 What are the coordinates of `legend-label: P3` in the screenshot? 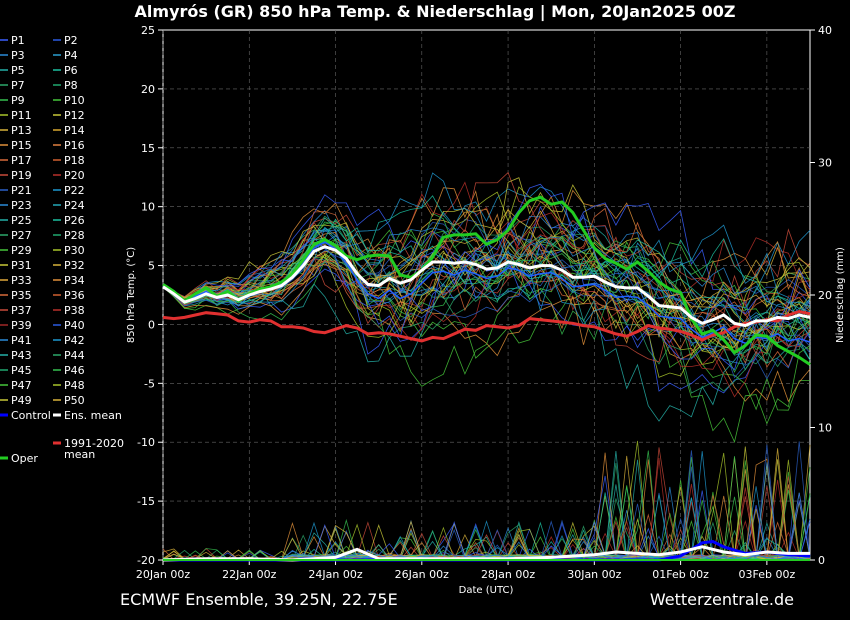 It's located at (18, 55).